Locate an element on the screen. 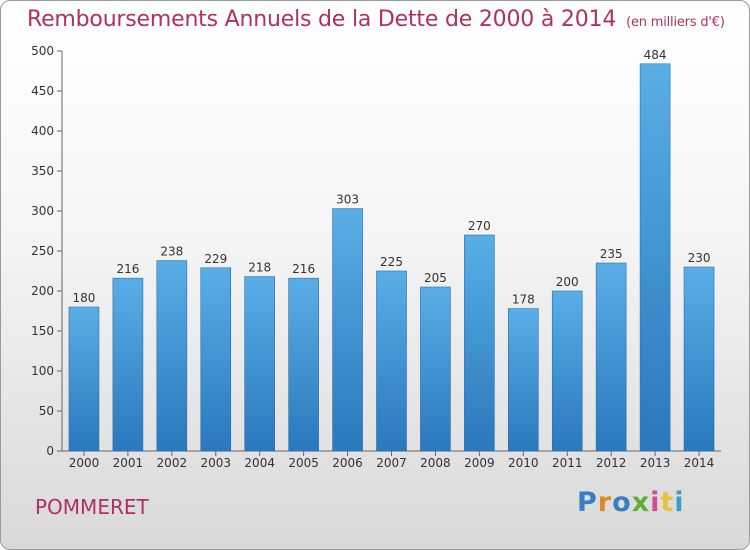 This screenshot has width=750, height=550. proxiti-logo: Proxiti is located at coordinates (631, 502).